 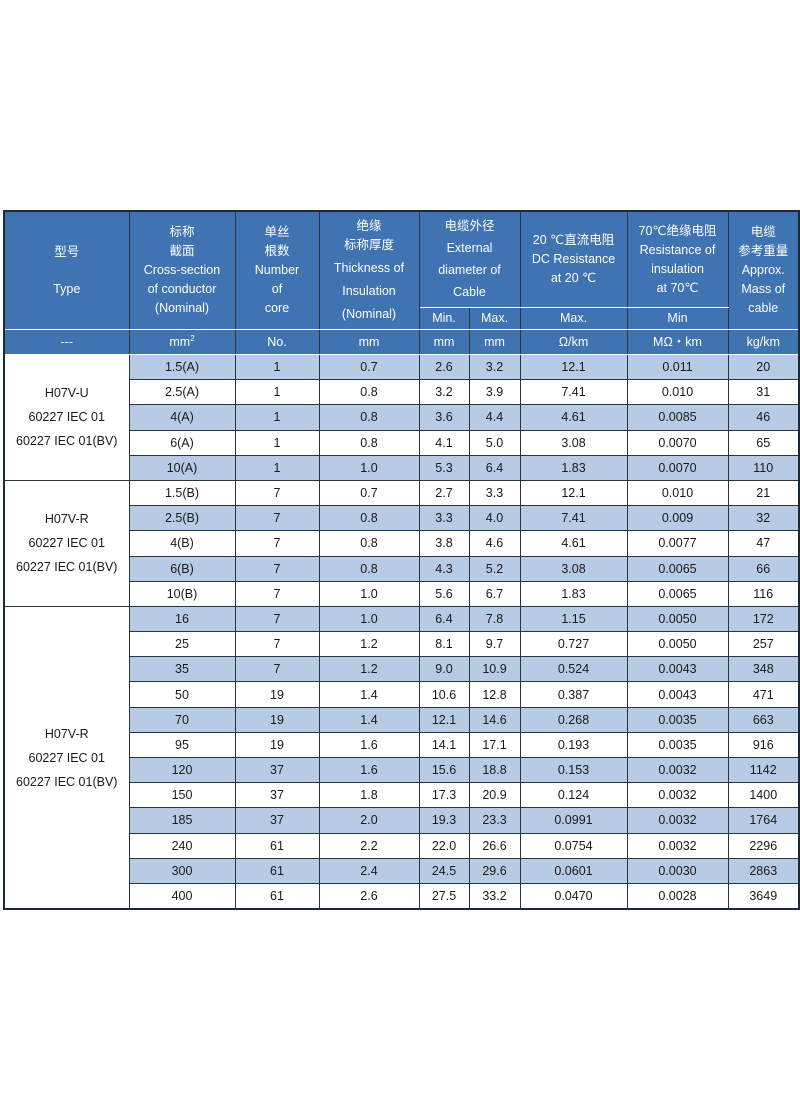 What do you see at coordinates (763, 820) in the screenshot?
I see `cell-mass: 1764` at bounding box center [763, 820].